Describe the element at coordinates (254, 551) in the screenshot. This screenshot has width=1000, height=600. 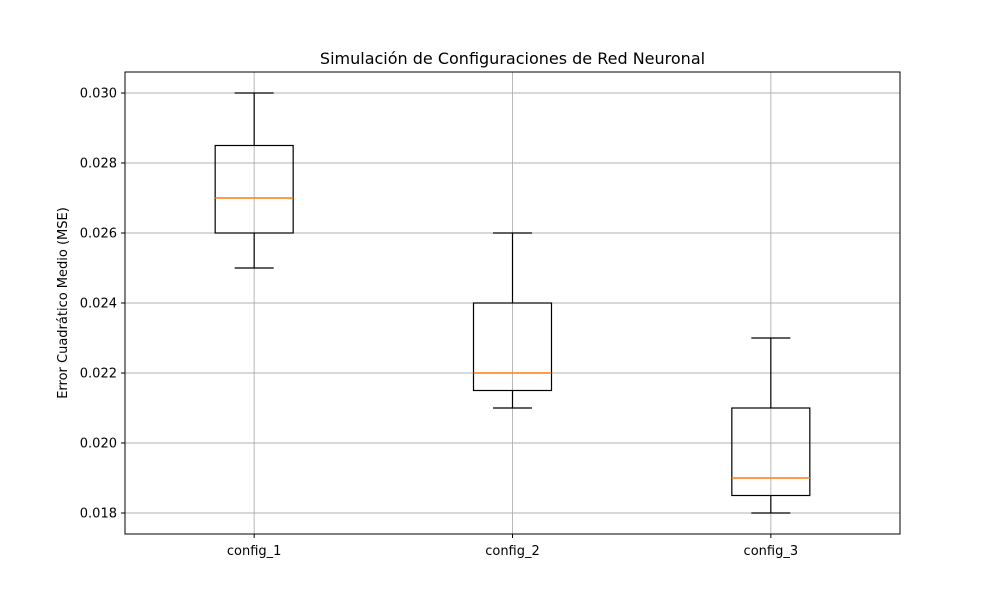
I see `x-tick-label: config_1` at that location.